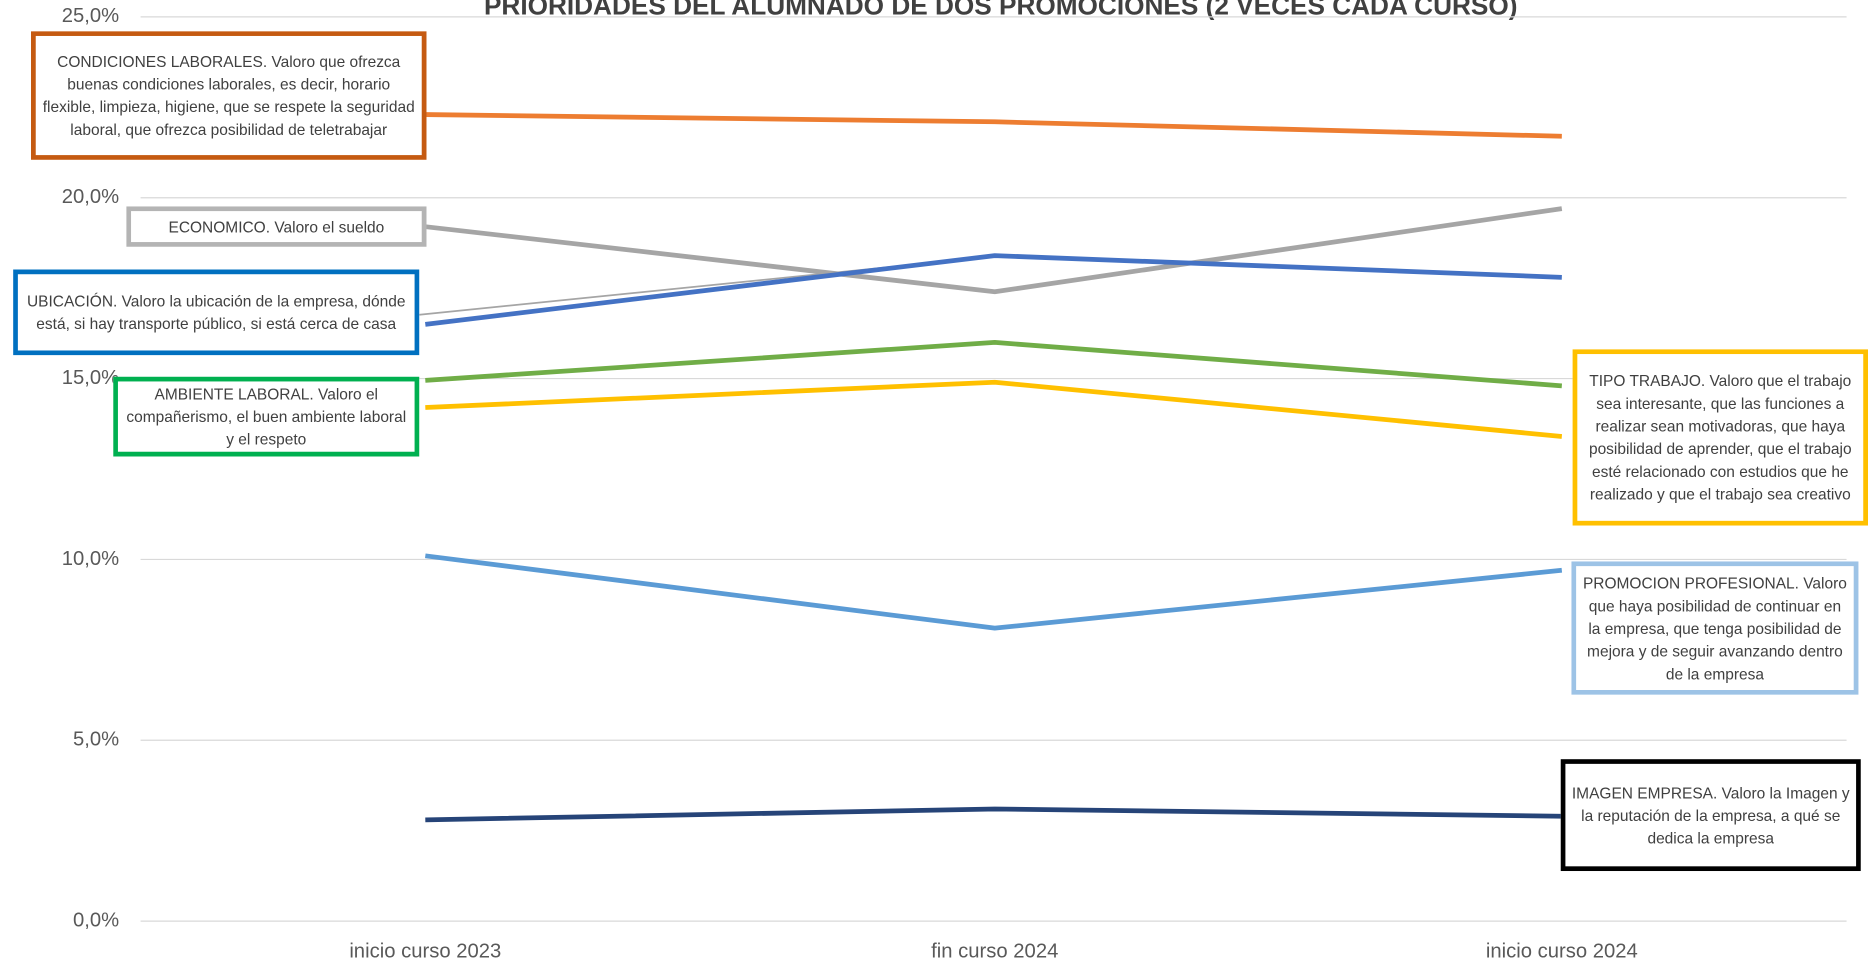  Describe the element at coordinates (90, 16) in the screenshot. I see `y-tick-label: 25,0%` at that location.